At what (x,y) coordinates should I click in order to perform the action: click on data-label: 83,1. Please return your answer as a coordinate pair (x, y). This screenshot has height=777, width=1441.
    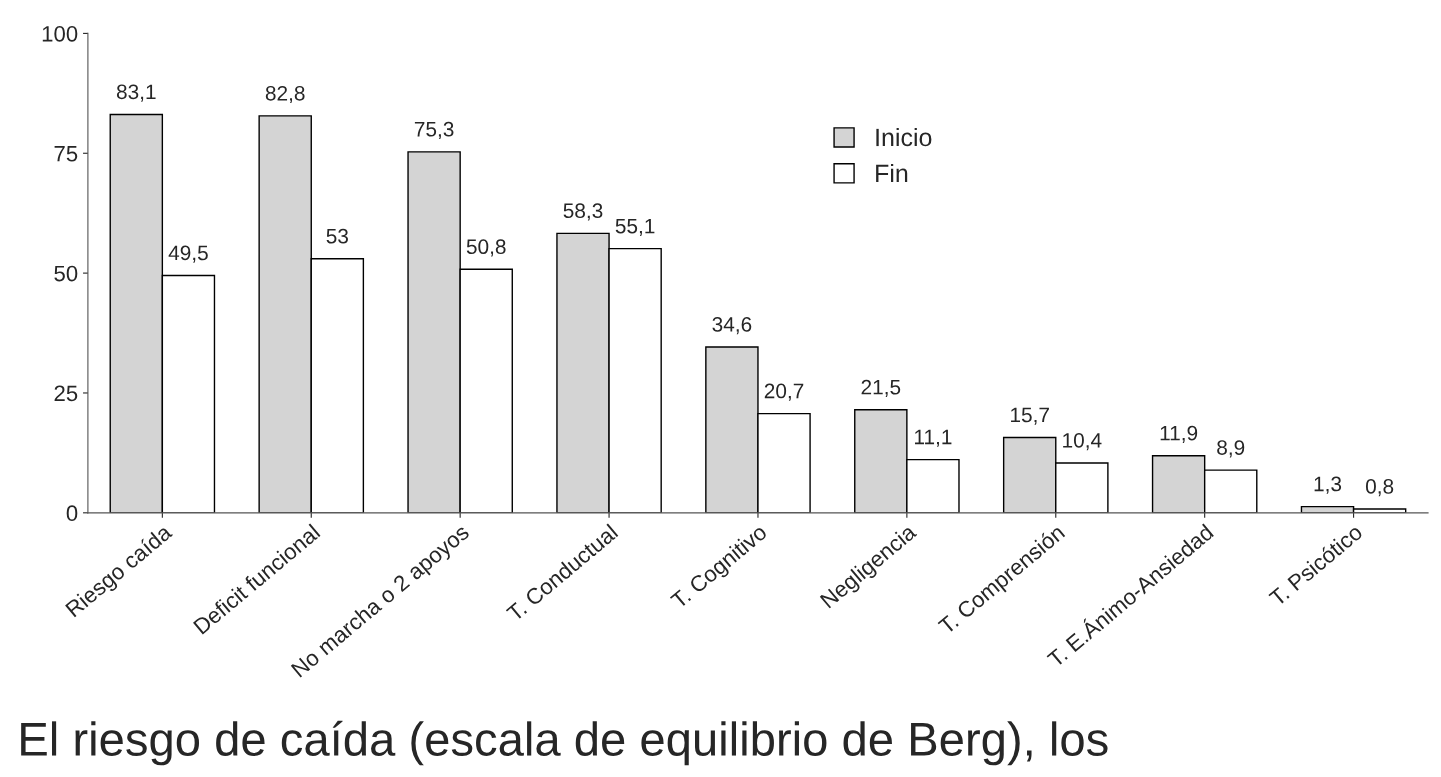
    Looking at the image, I should click on (136, 93).